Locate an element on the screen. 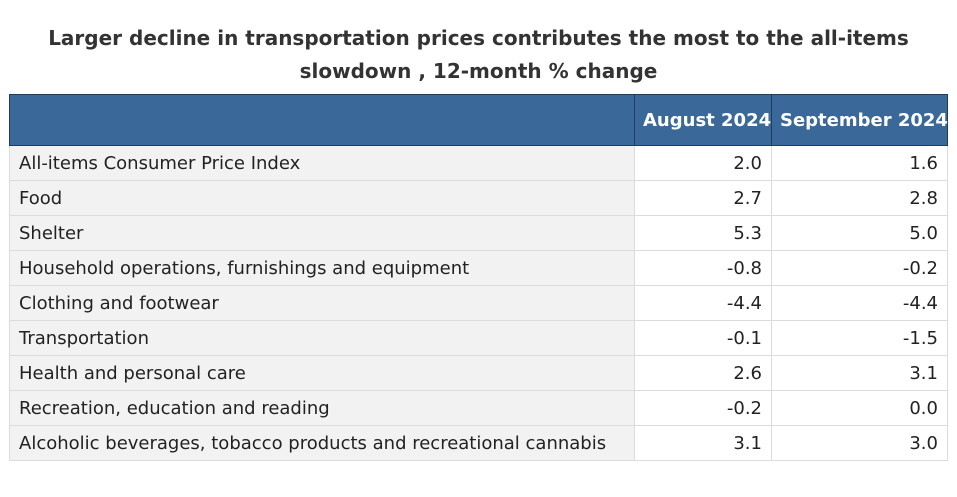  table-row: Transportation -0.1 -1.5 is located at coordinates (478, 338).